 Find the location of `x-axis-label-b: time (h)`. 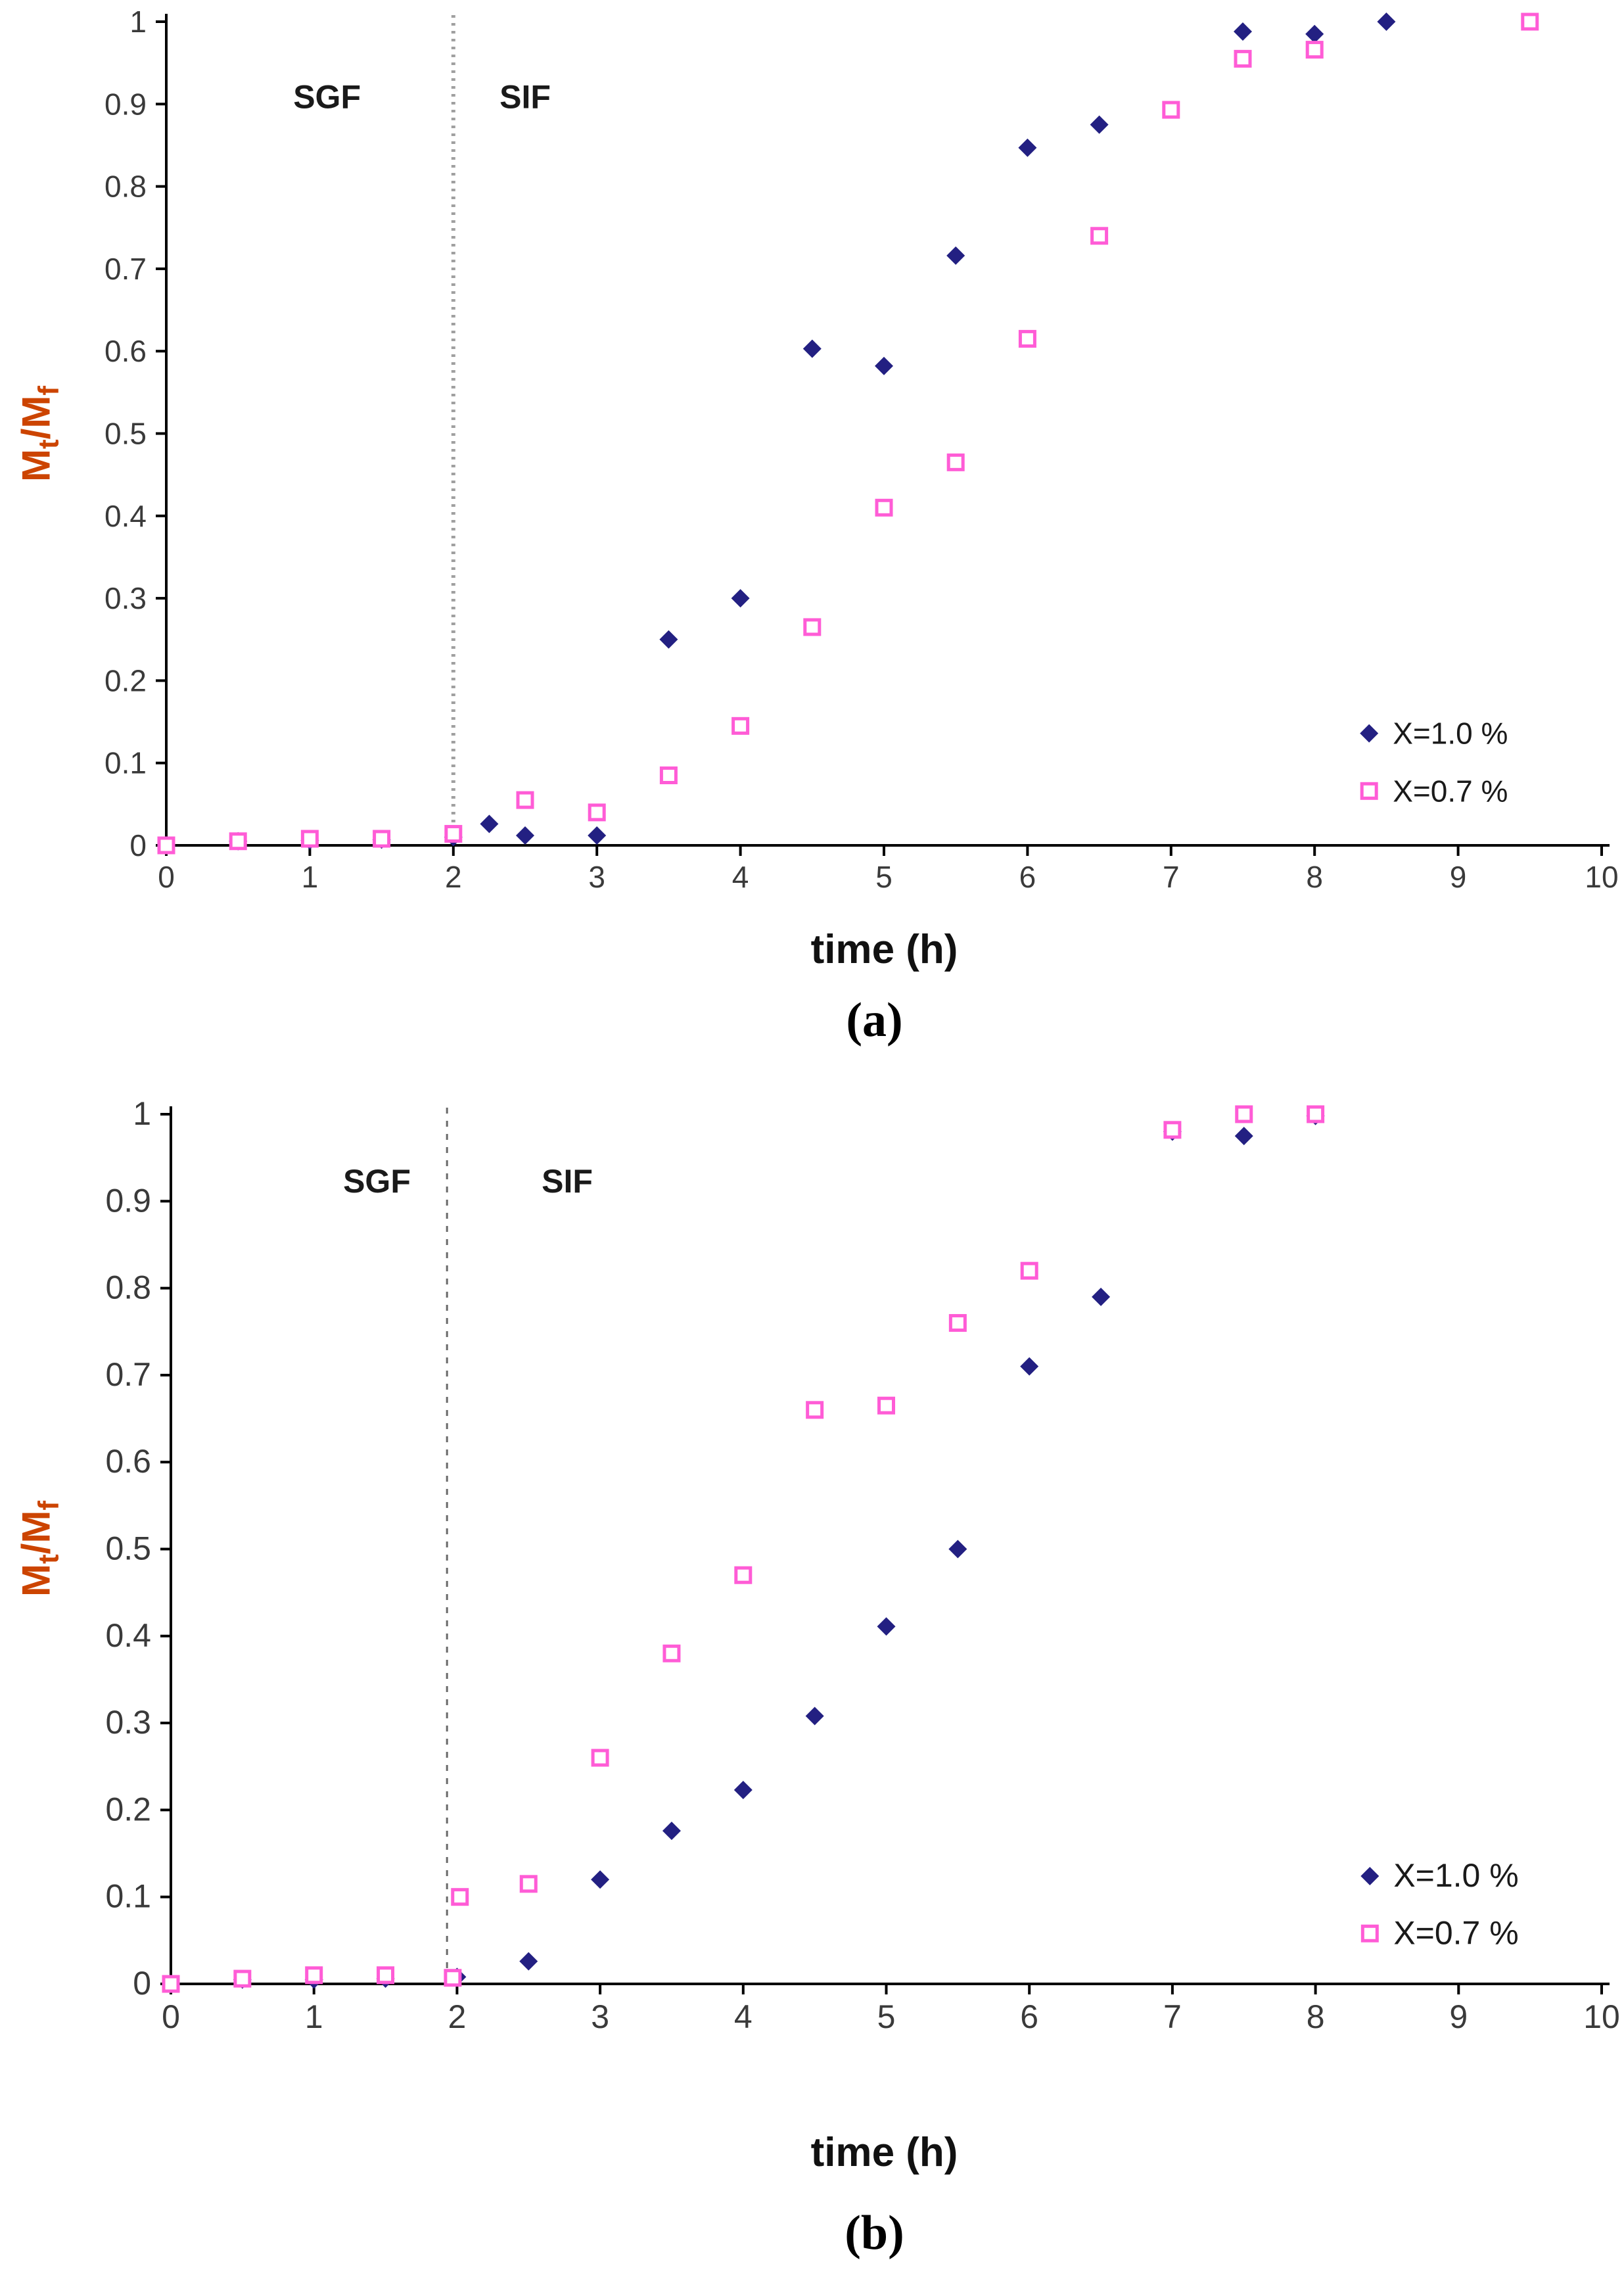

x-axis-label-b: time (h) is located at coordinates (884, 2152).